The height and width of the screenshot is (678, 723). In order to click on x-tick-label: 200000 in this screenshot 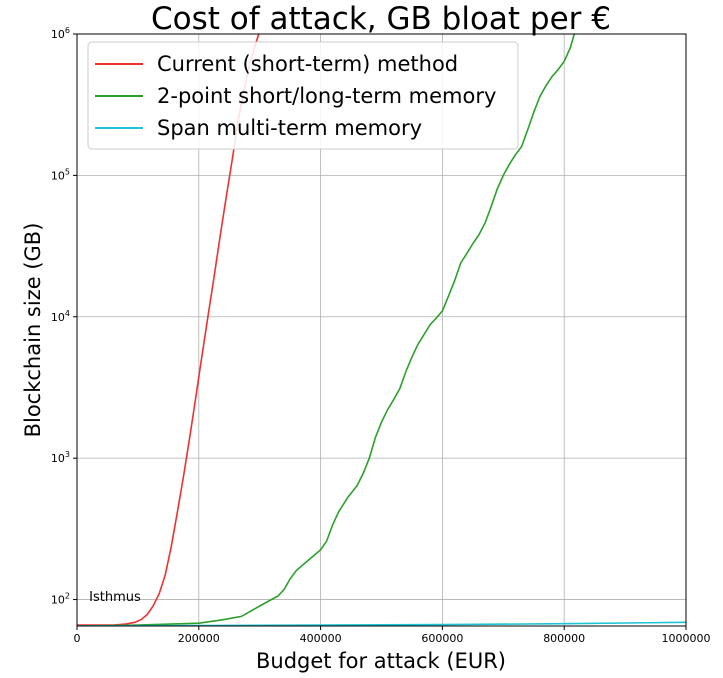, I will do `click(199, 638)`.